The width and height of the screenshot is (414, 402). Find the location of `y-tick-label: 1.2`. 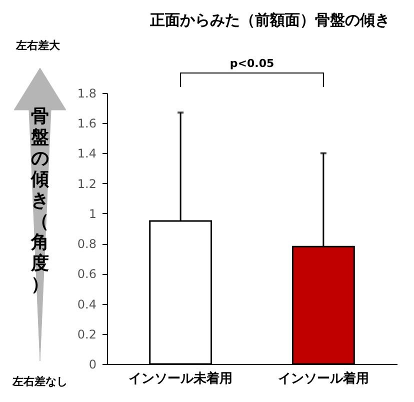

y-tick-label: 1.2 is located at coordinates (86, 183).